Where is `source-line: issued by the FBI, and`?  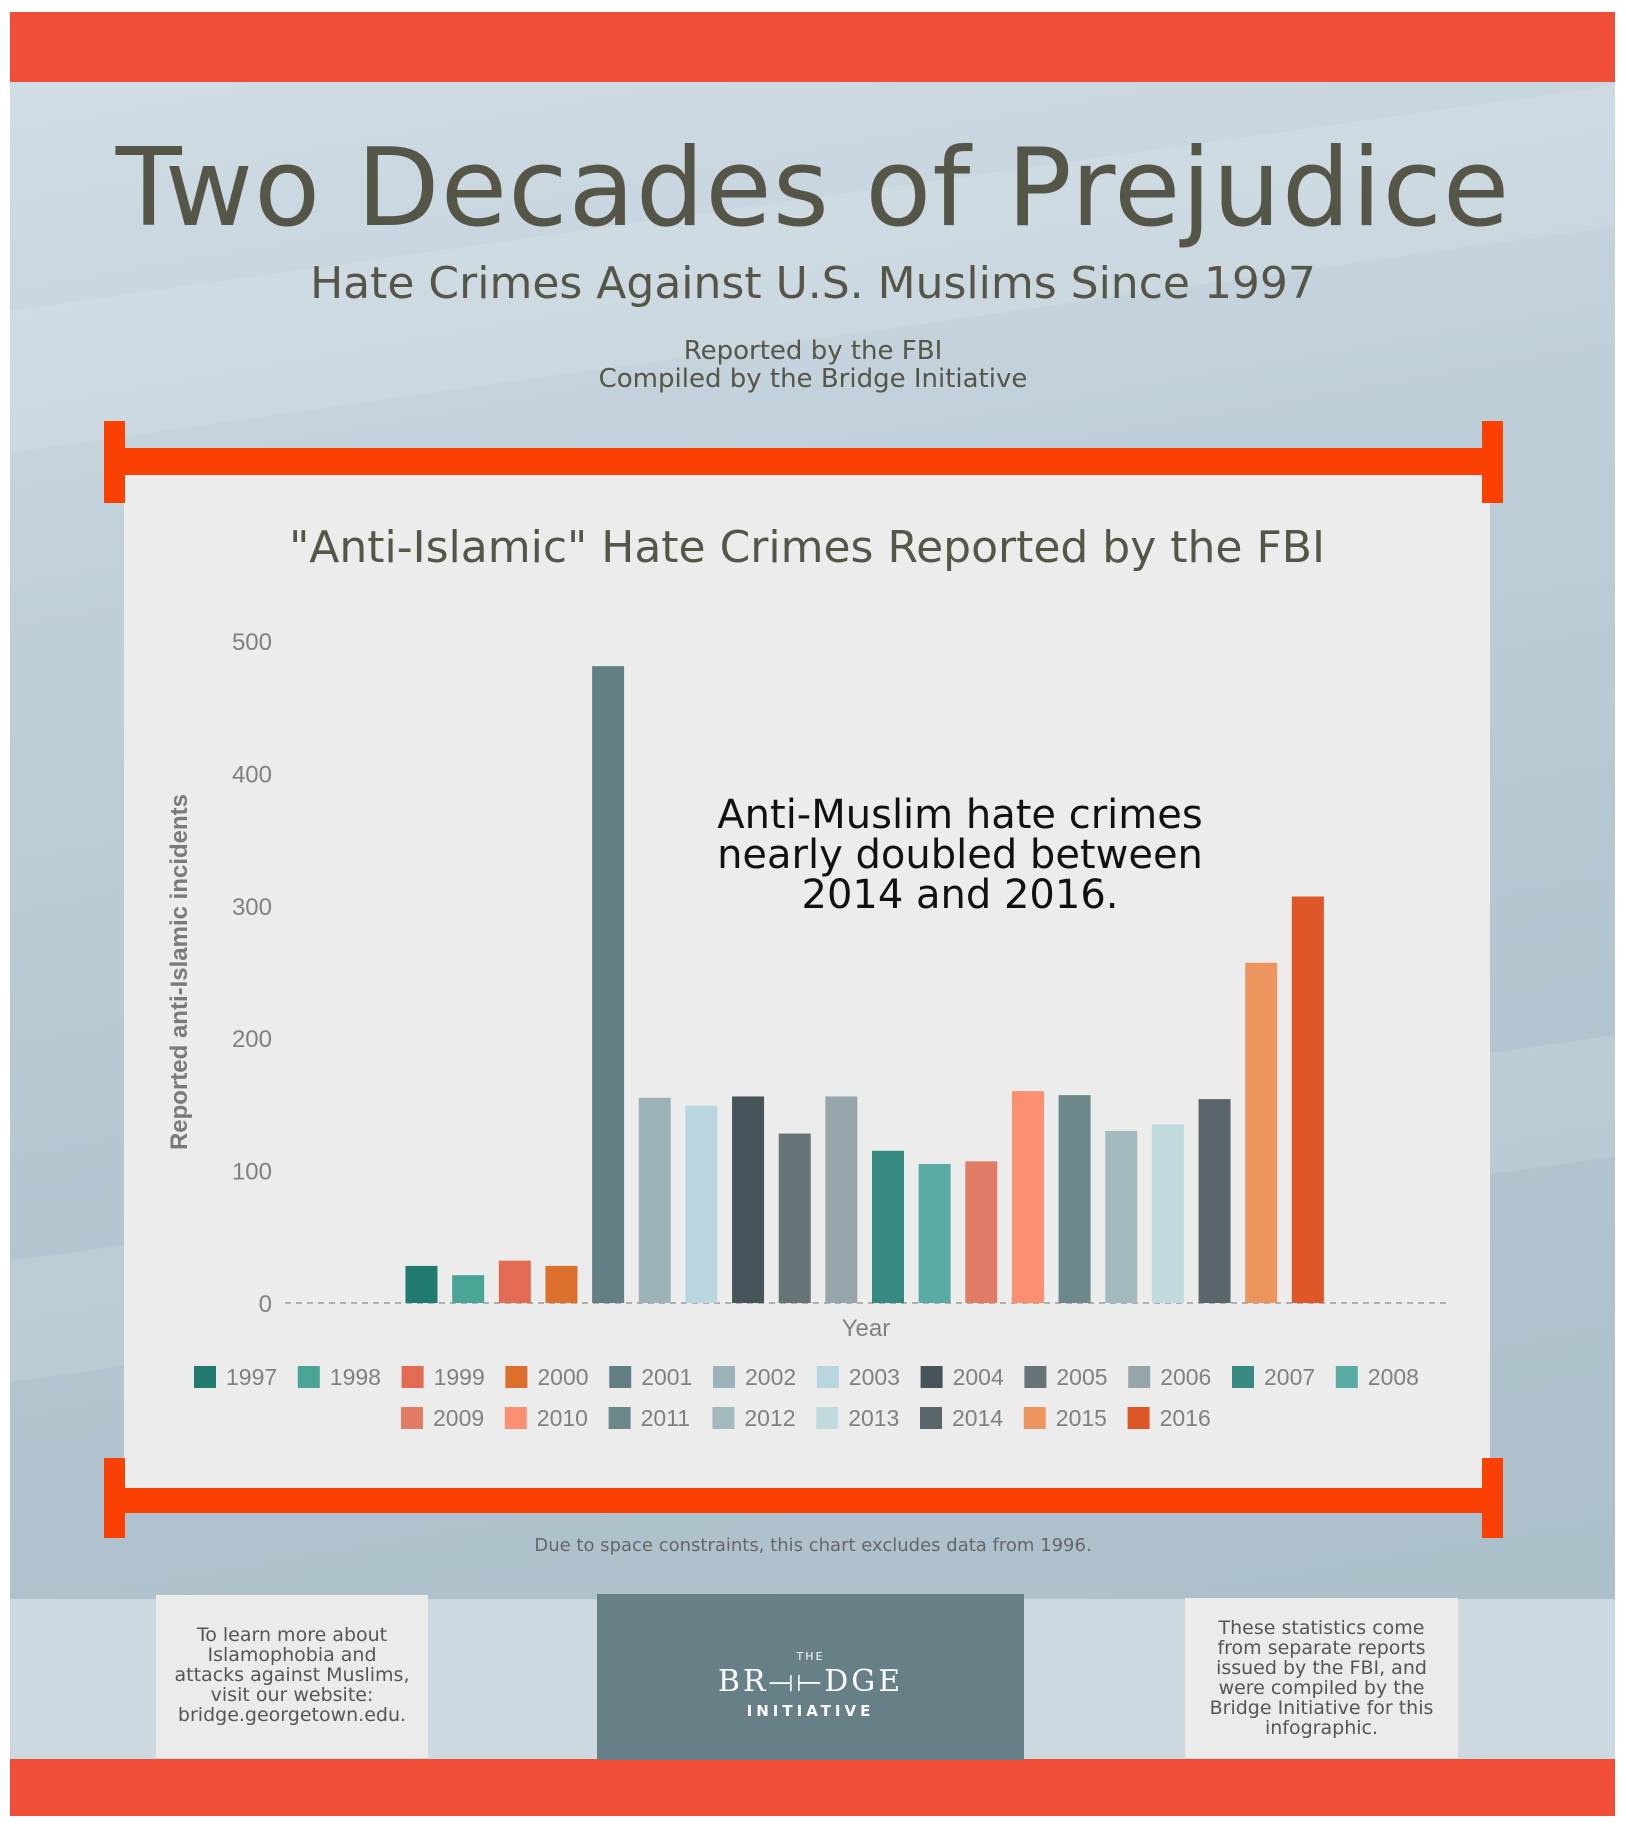 source-line: issued by the FBI, and is located at coordinates (1321, 1668).